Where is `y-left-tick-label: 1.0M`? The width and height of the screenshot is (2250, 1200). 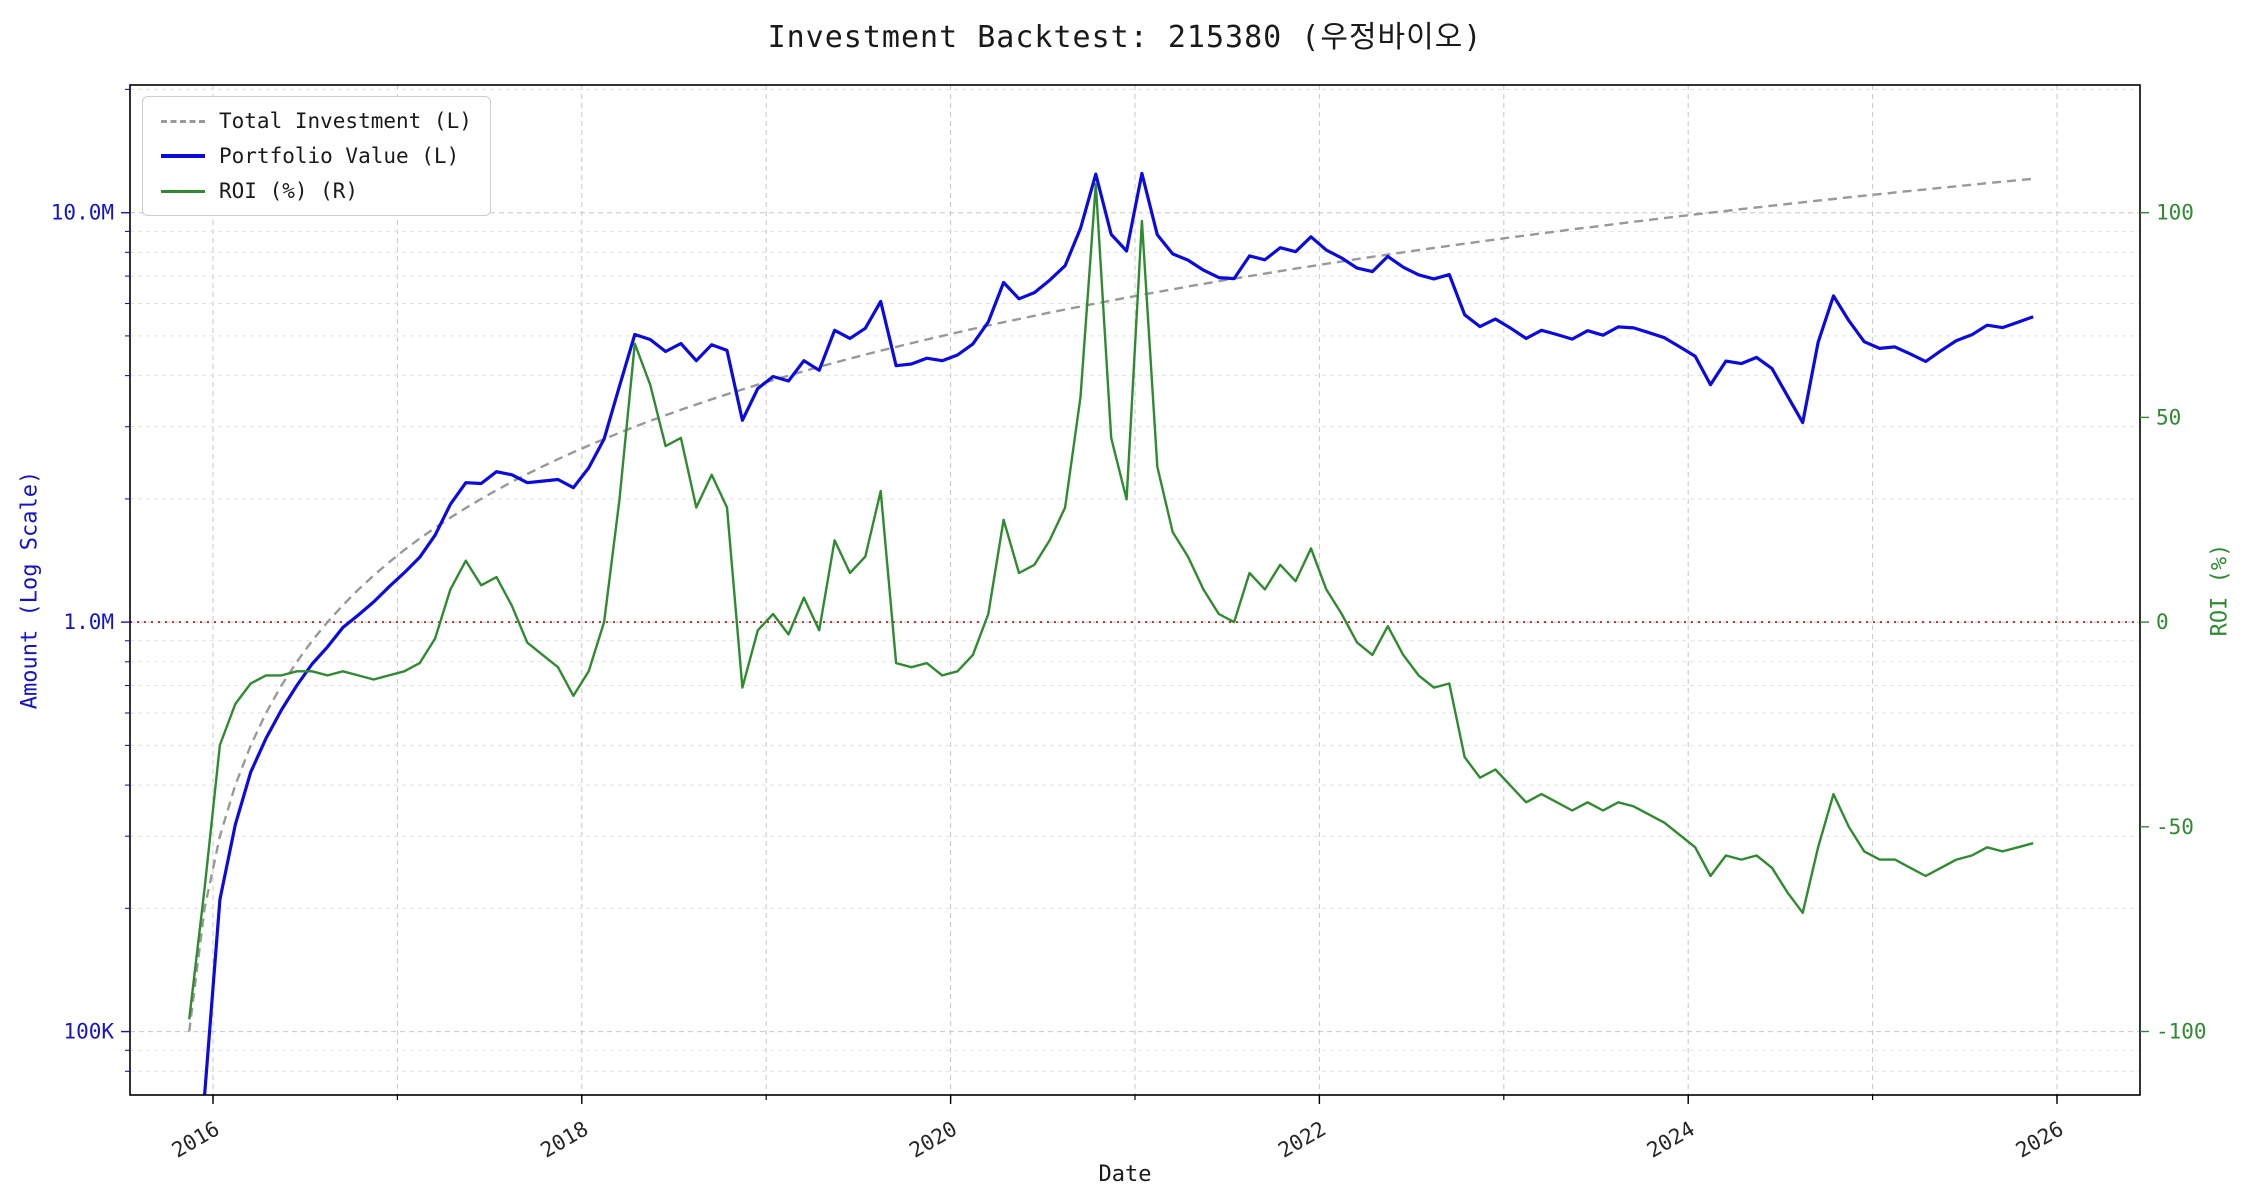
y-left-tick-label: 1.0M is located at coordinates (88, 622).